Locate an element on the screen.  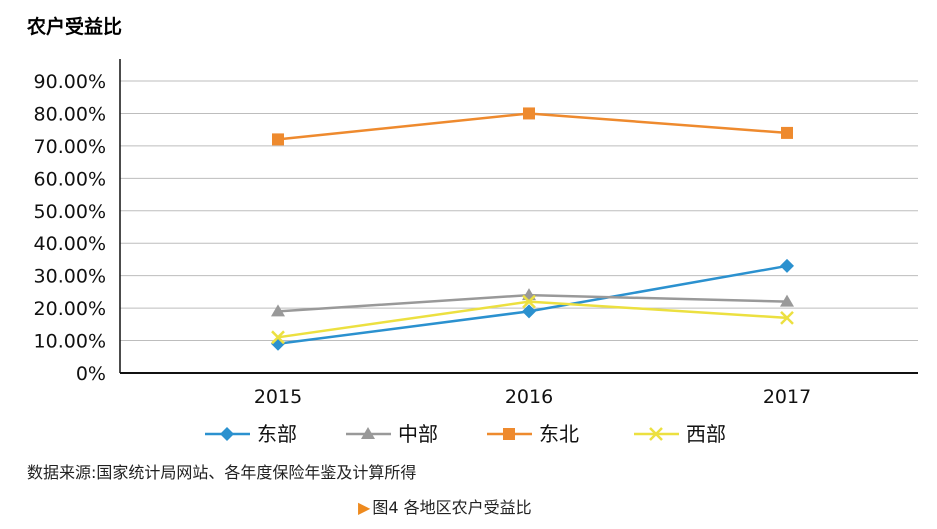
y-tick-label: 90.00% is located at coordinates (70, 82).